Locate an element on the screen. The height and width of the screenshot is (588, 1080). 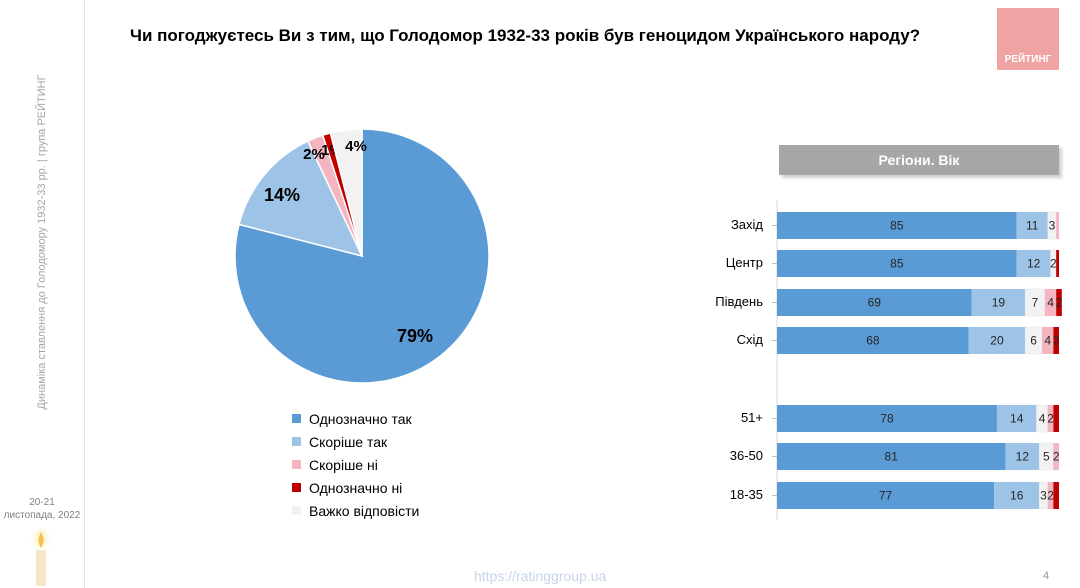
pie-data-label: 2% is located at coordinates (314, 154).